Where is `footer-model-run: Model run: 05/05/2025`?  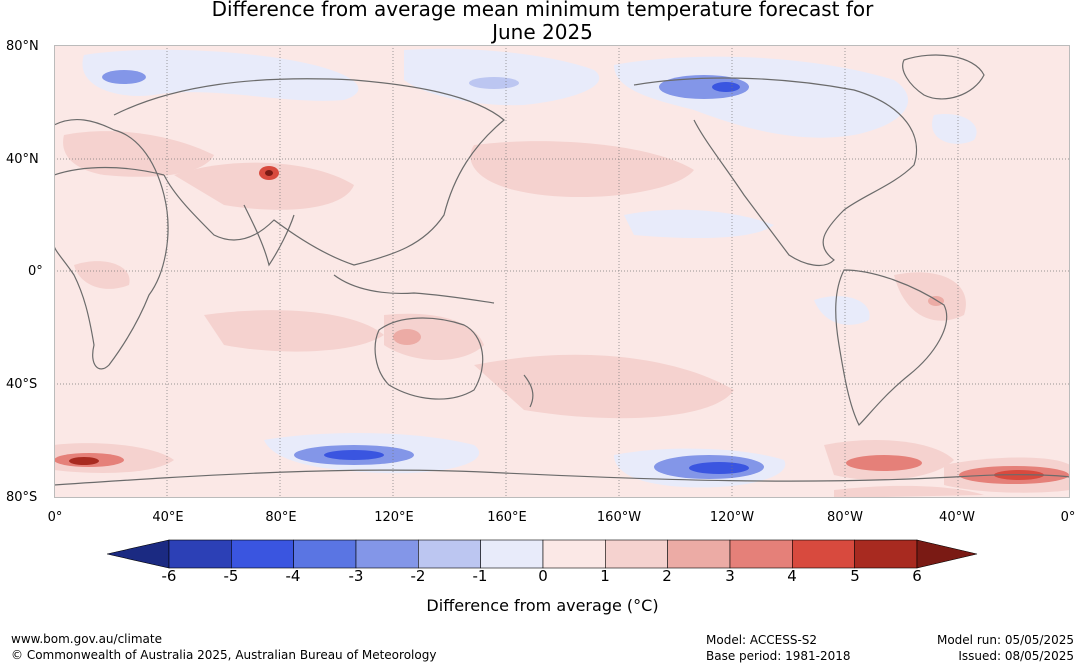 footer-model-run: Model run: 05/05/2025 is located at coordinates (1005, 640).